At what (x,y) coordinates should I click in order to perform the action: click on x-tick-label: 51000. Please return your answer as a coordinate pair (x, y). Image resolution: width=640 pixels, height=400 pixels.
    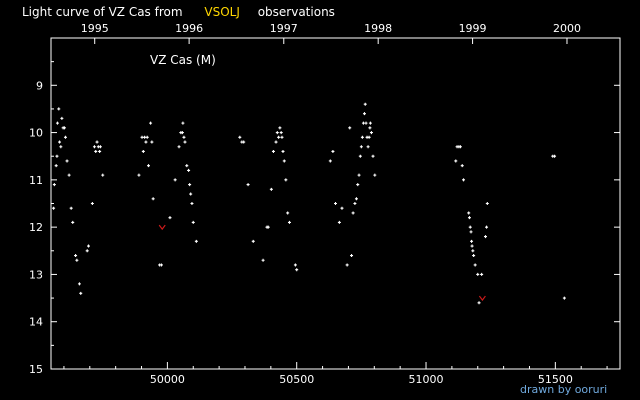
    Looking at the image, I should click on (426, 379).